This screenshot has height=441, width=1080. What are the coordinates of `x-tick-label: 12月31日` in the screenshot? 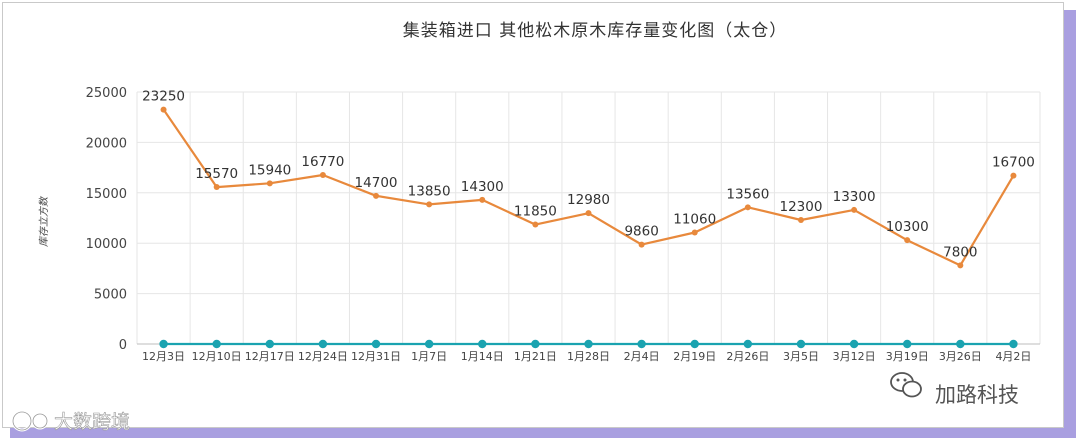 It's located at (376, 356).